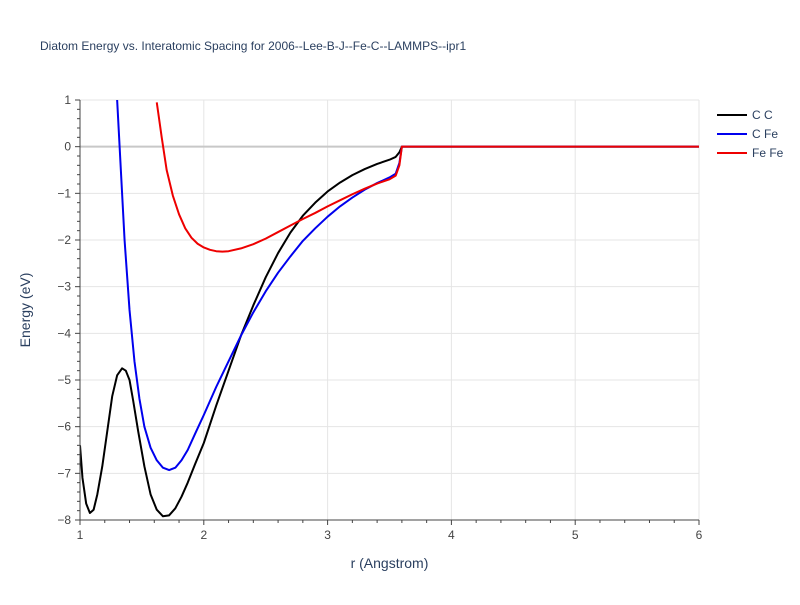 Image resolution: width=800 pixels, height=605 pixels. Describe the element at coordinates (575, 535) in the screenshot. I see `x-tick-label: 5` at that location.